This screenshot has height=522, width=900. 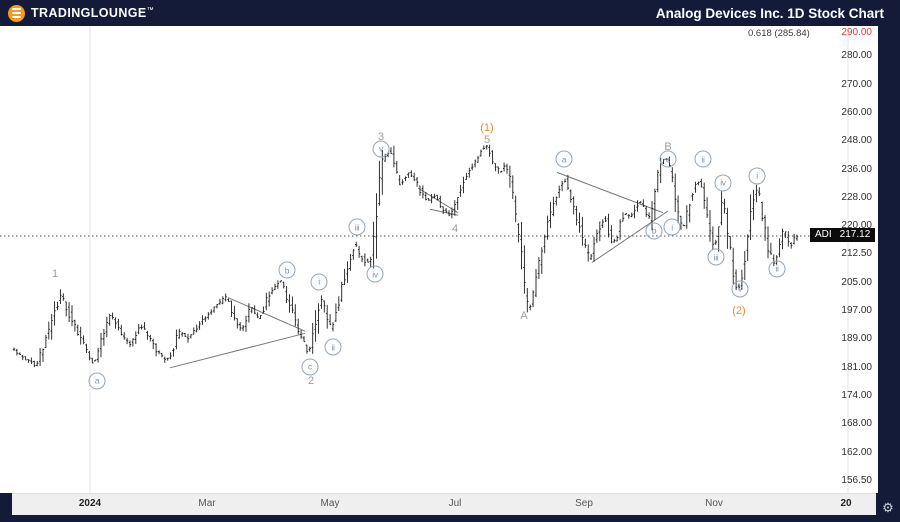 What do you see at coordinates (856, 339) in the screenshot?
I see `price-tick-label: 189.00` at bounding box center [856, 339].